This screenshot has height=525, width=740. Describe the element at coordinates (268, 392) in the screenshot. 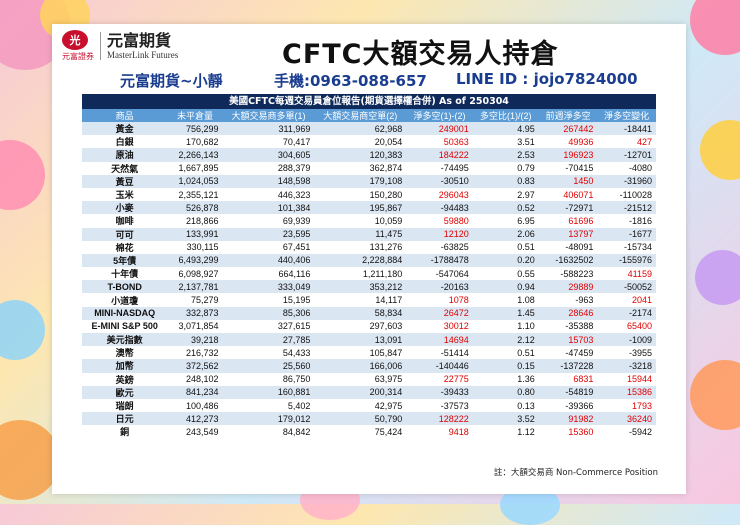

I see `table-cell: 160,881` at that location.